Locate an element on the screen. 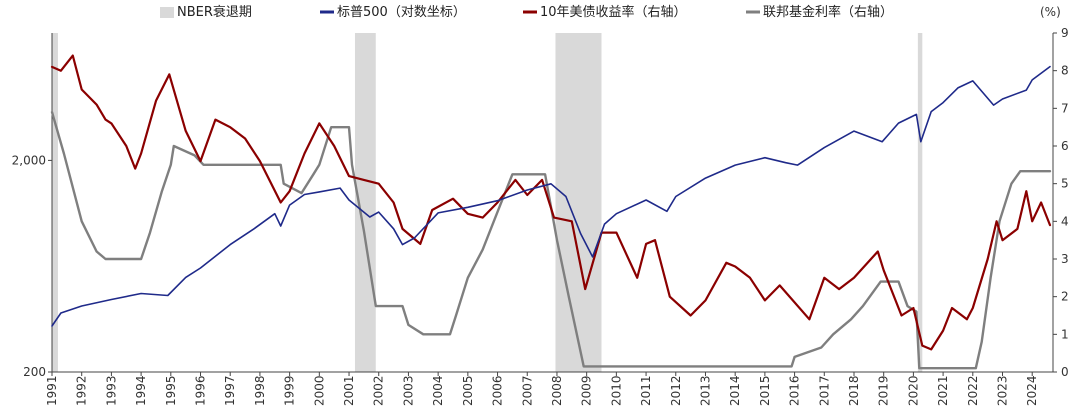 This screenshot has height=419, width=1080. x-tick-label-2012: 2012 is located at coordinates (676, 390).